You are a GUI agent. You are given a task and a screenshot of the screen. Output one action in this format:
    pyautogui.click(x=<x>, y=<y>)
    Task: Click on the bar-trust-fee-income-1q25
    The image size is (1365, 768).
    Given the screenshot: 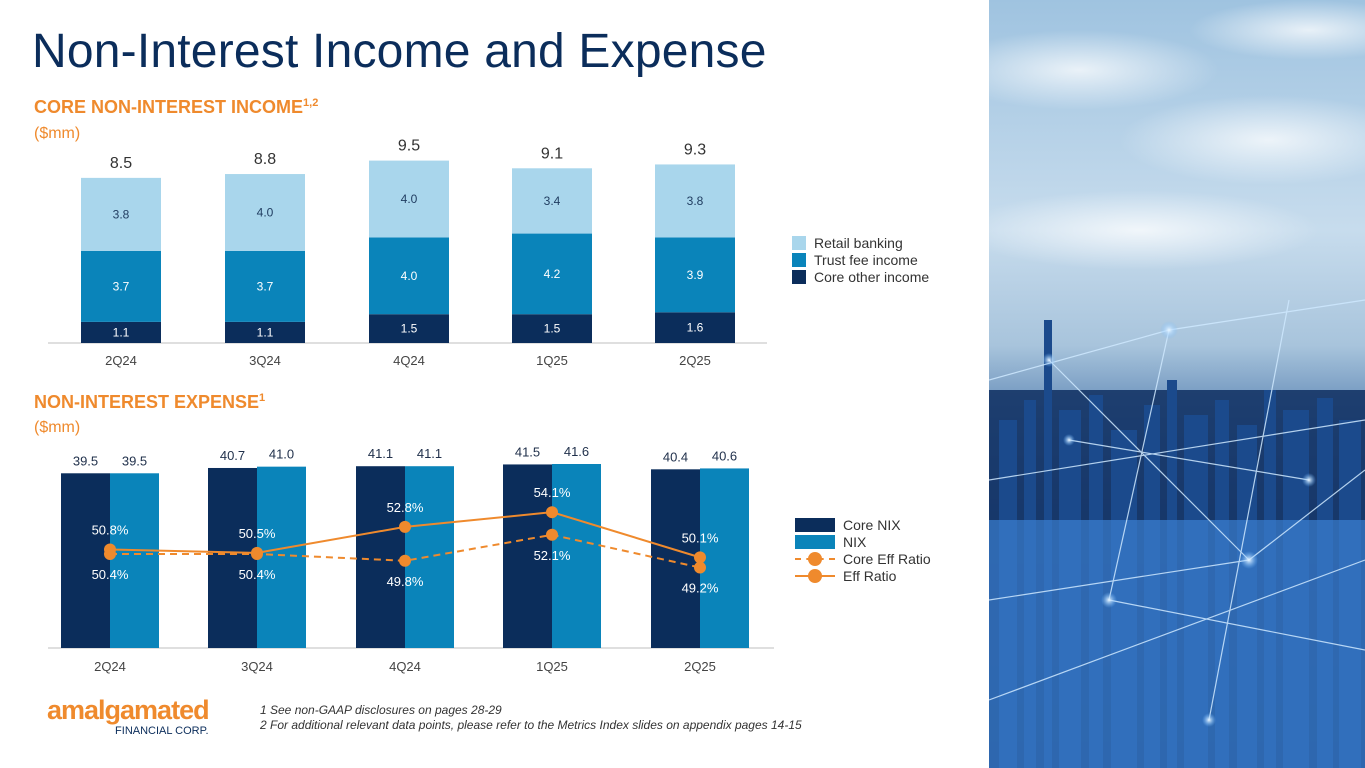 What is the action you would take?
    pyautogui.click(x=552, y=274)
    